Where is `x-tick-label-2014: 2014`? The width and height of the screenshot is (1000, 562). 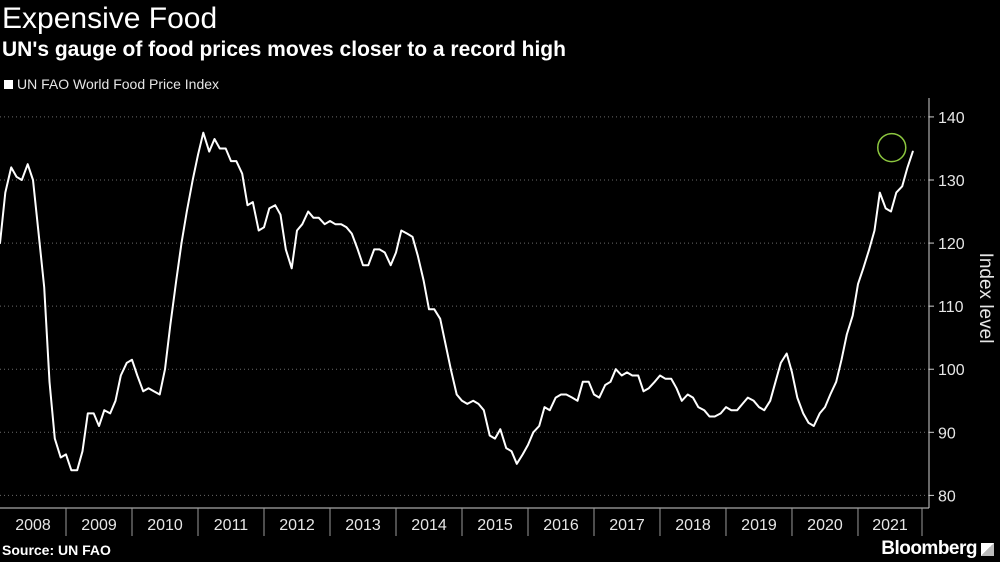 x-tick-label-2014: 2014 is located at coordinates (429, 525).